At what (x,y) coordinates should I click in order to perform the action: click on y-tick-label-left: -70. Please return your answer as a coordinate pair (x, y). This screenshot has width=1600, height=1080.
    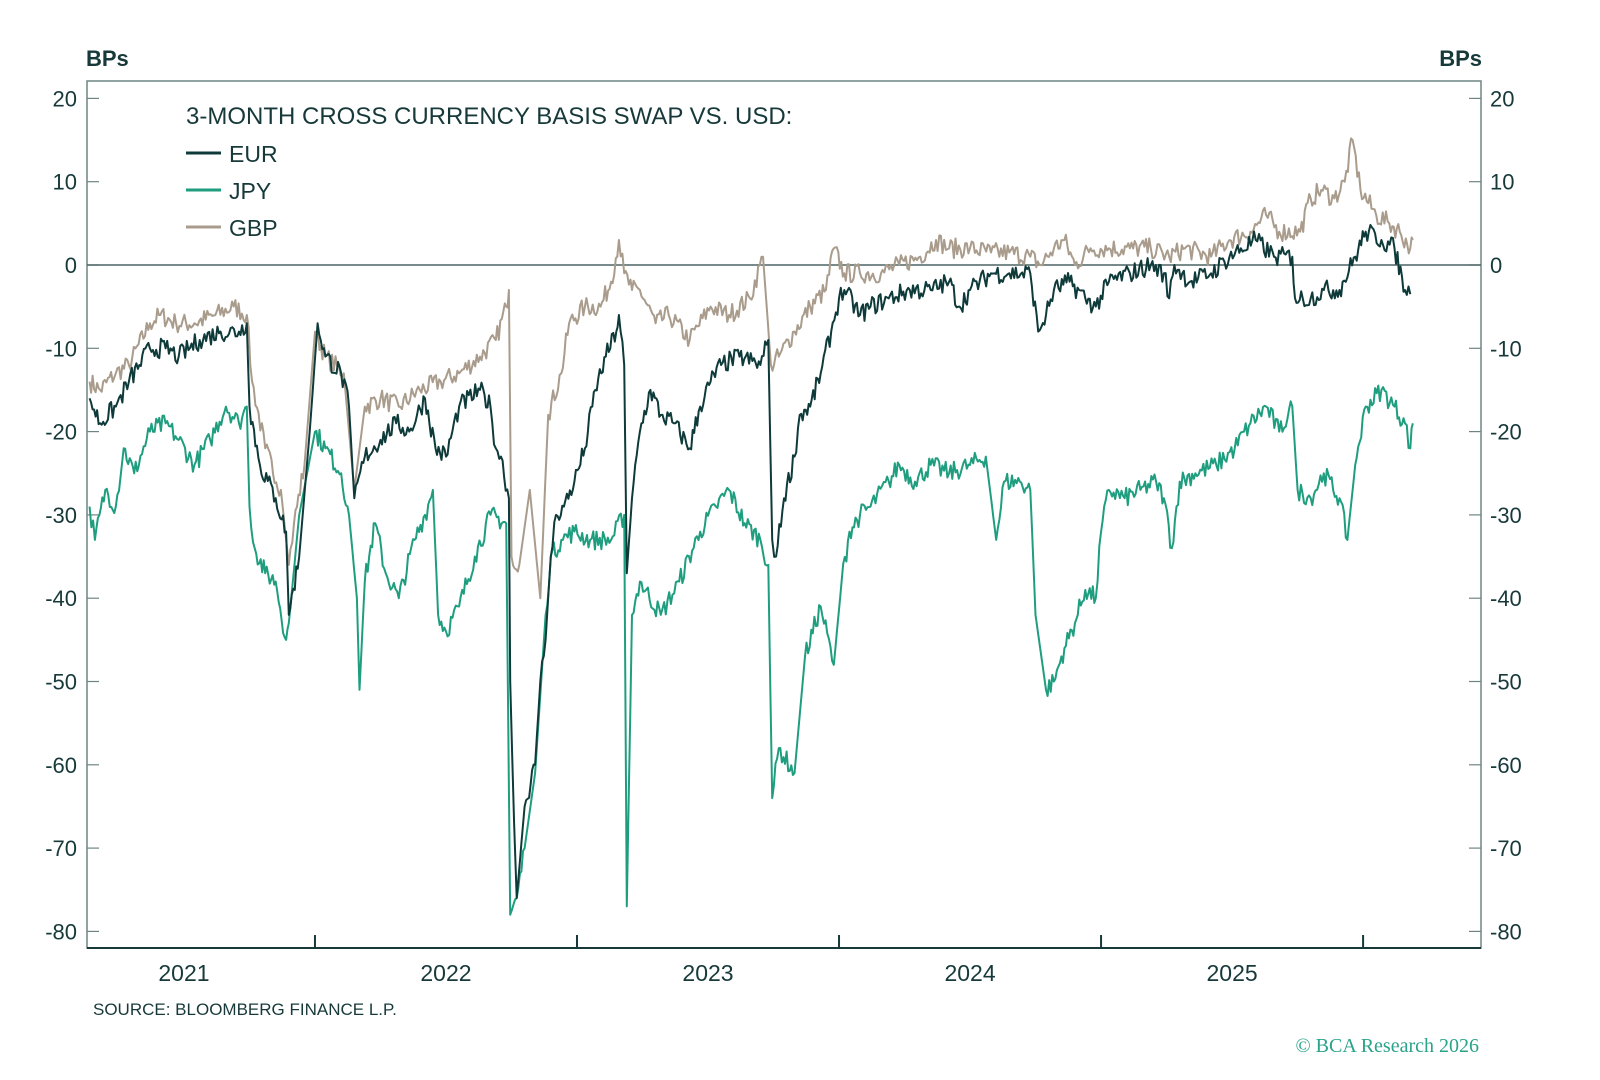
    Looking at the image, I should click on (61, 848).